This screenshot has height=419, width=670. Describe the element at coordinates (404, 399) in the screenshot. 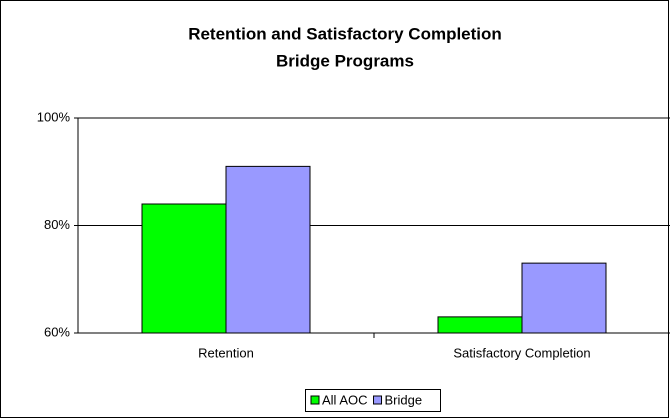

I see `legend-label: Bridge` at that location.